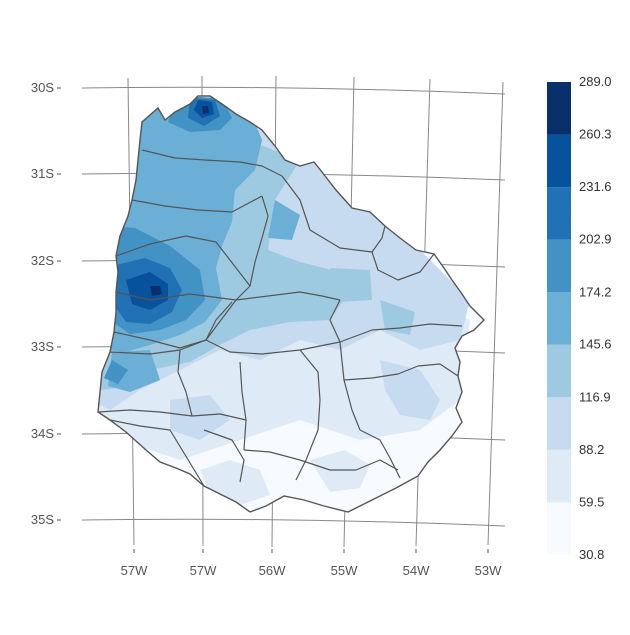 The height and width of the screenshot is (635, 630). I want to click on lon-tick-label: 54W, so click(416, 570).